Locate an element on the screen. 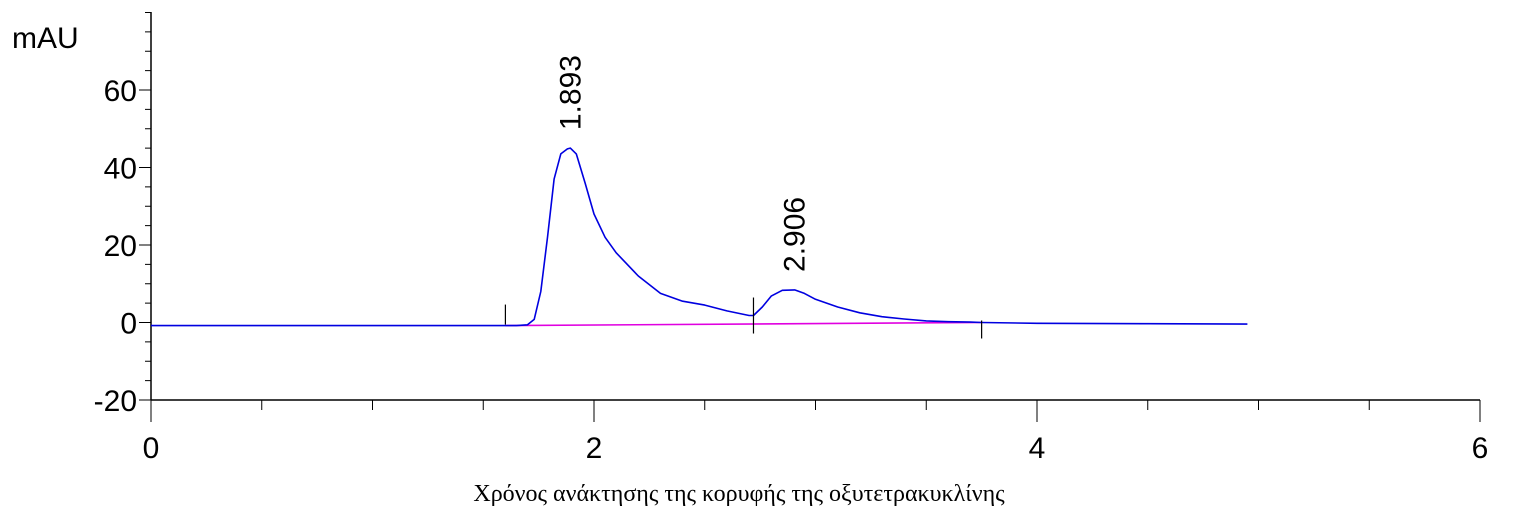 Image resolution: width=1515 pixels, height=506 pixels. y-tick-label: 0 is located at coordinates (128, 324).